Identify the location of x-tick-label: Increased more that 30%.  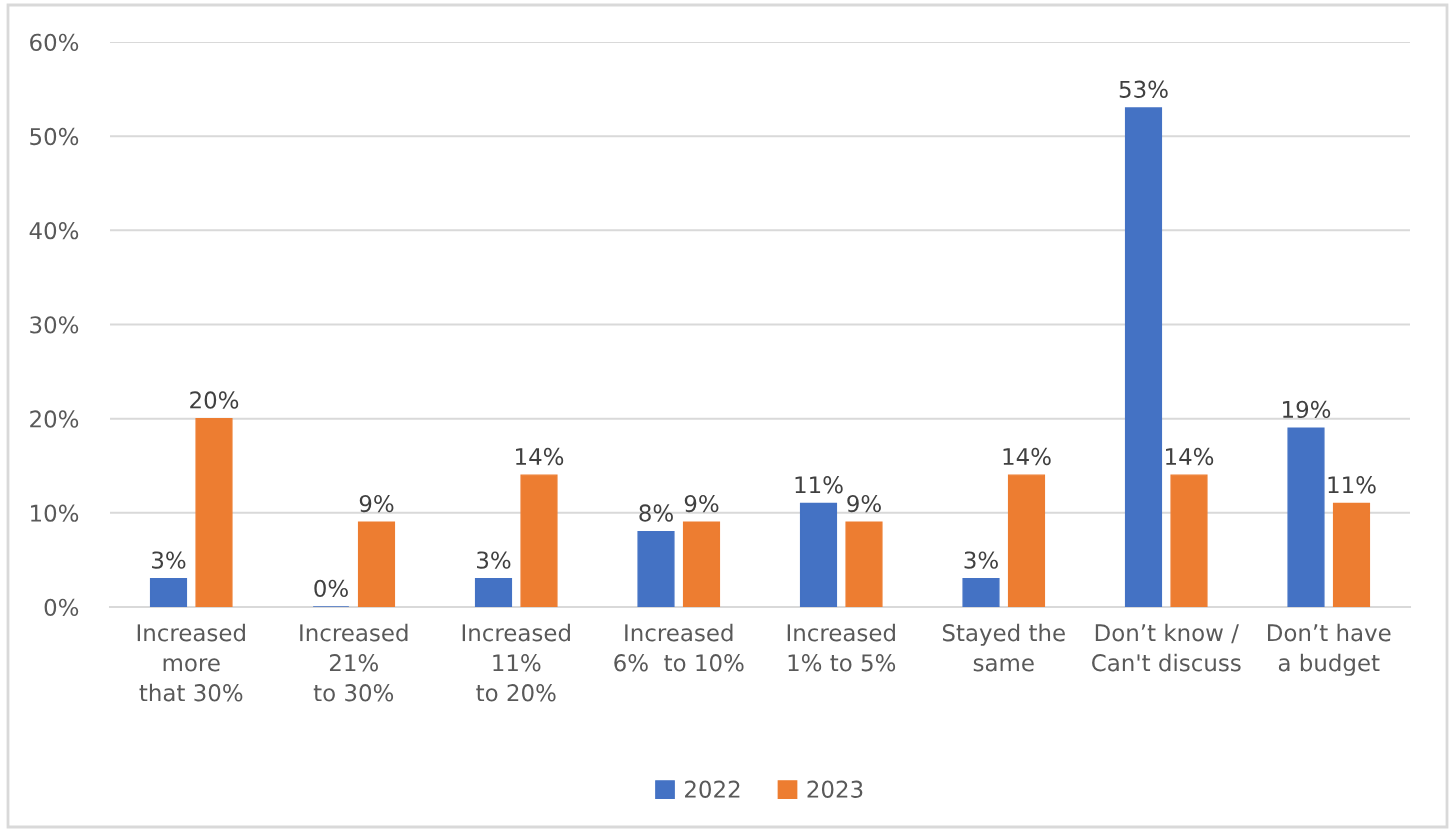
(191, 662).